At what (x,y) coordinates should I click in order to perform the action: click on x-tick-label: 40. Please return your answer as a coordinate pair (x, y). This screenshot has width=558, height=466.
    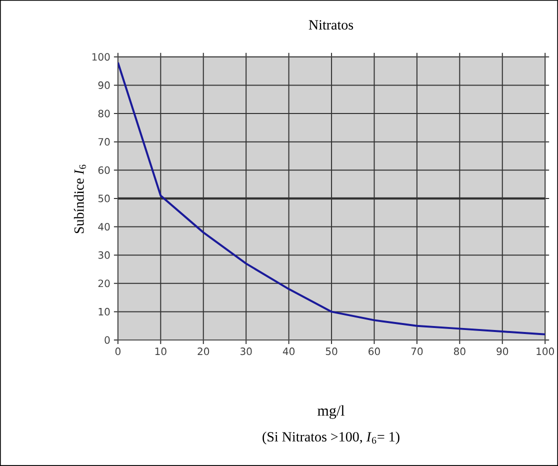
    Looking at the image, I should click on (288, 352).